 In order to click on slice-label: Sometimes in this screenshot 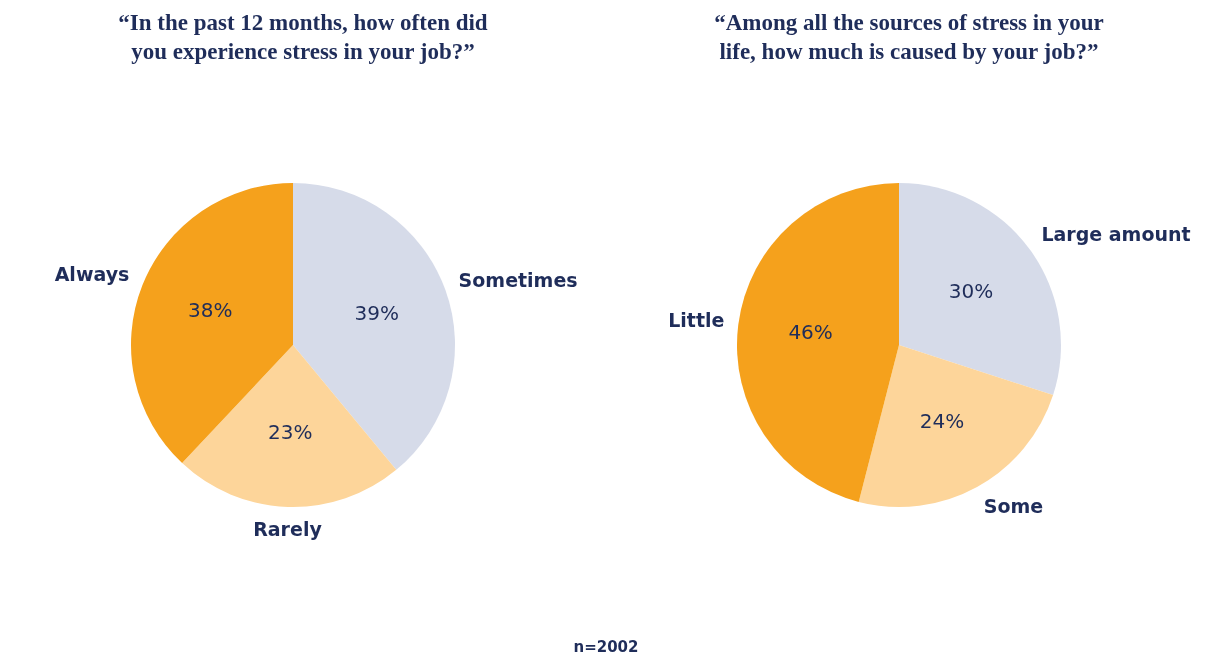, I will do `click(518, 279)`.